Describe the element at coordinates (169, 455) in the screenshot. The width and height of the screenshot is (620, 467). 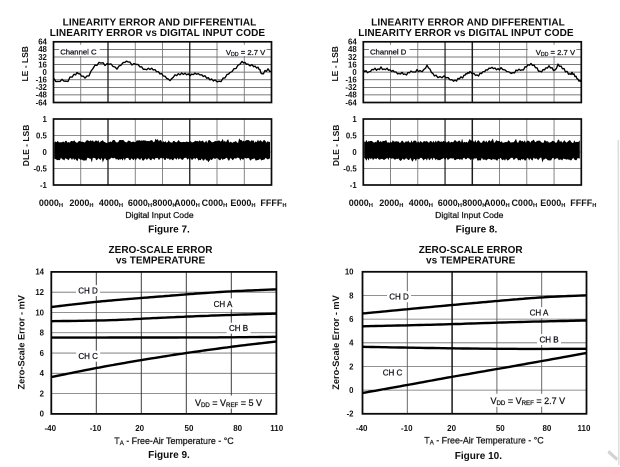
I see `svg-text: Figure 9.` at that location.